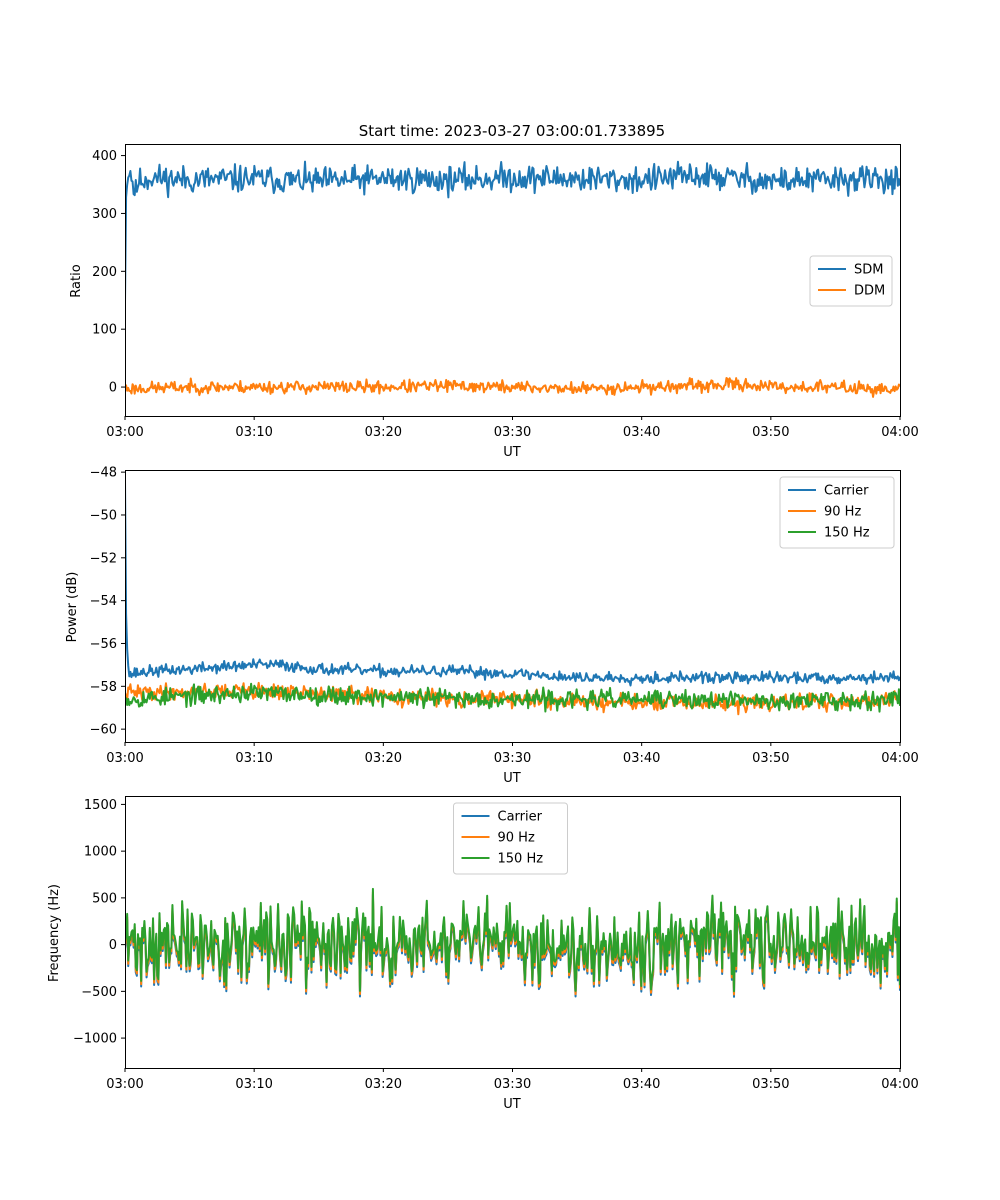  Describe the element at coordinates (104, 330) in the screenshot. I see `y-tick-label: 100` at that location.